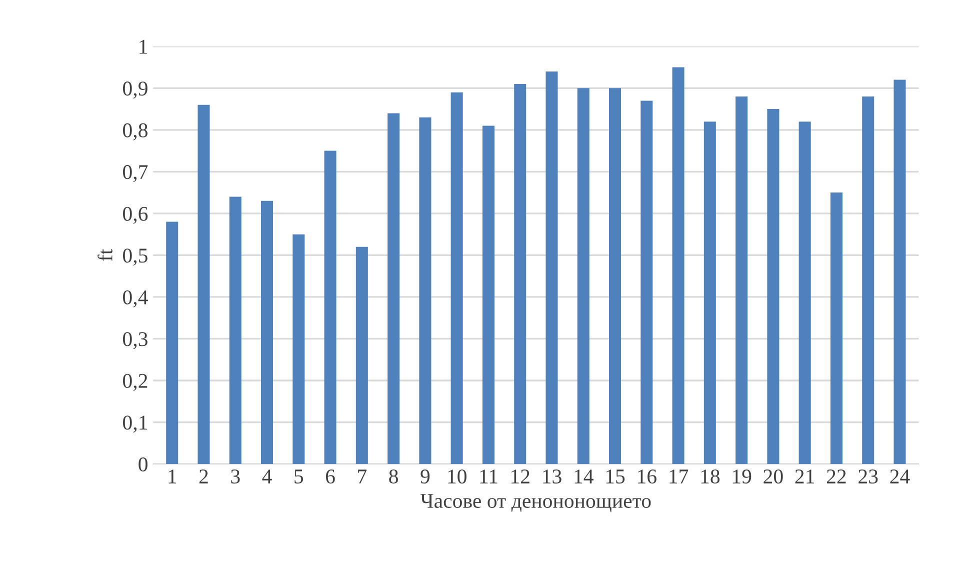 Image resolution: width=957 pixels, height=580 pixels. What do you see at coordinates (135, 215) in the screenshot?
I see `y-tick-label: 0,6` at bounding box center [135, 215].